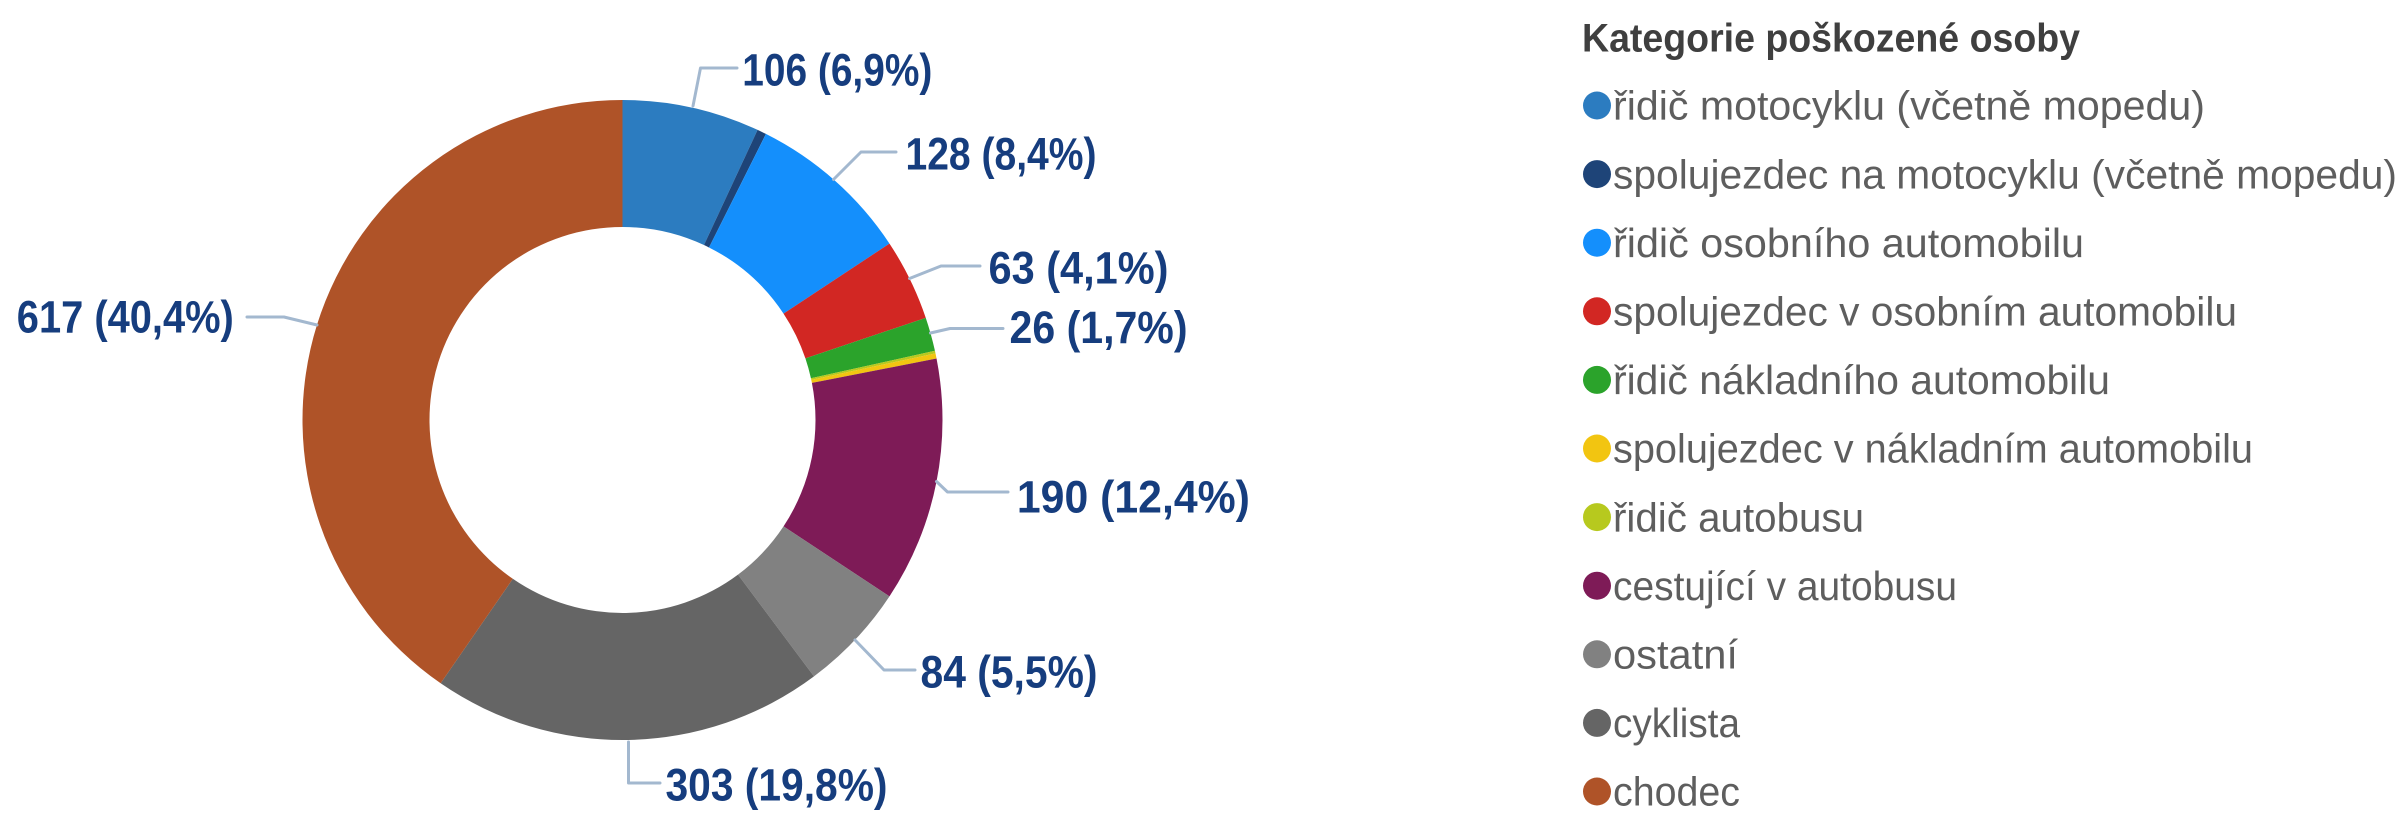  I want to click on svg-text: 84 (5,5%), so click(1009, 671).